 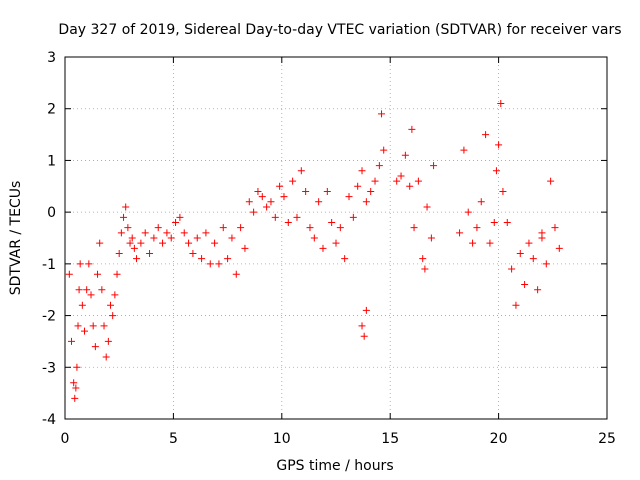 I want to click on y-tick-label: 1, so click(x=51, y=161).